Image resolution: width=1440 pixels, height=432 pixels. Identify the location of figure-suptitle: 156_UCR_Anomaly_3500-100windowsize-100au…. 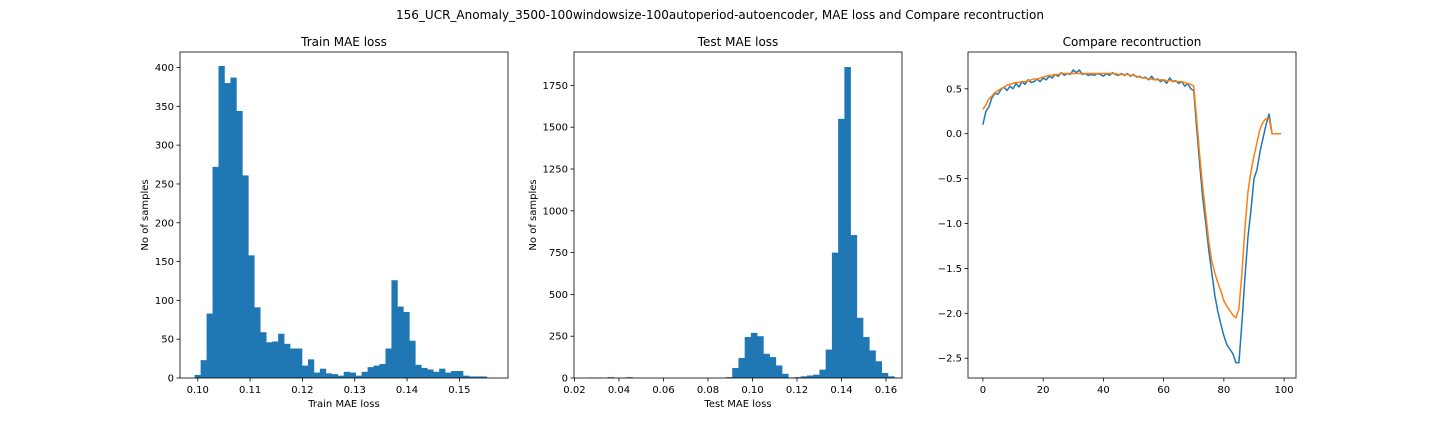
(720, 15).